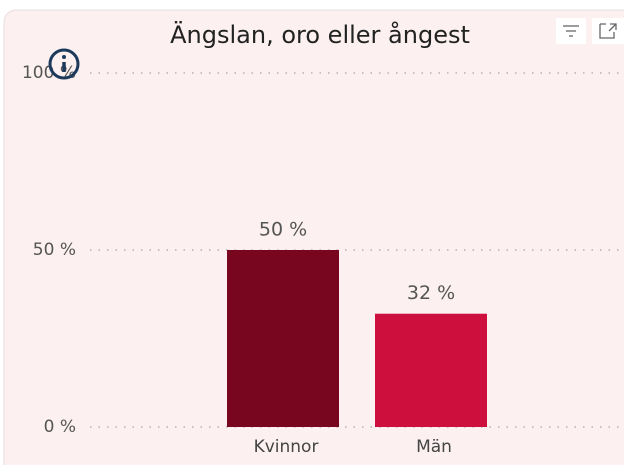 This screenshot has width=624, height=465. Describe the element at coordinates (431, 293) in the screenshot. I see `data-label: 32 %` at that location.